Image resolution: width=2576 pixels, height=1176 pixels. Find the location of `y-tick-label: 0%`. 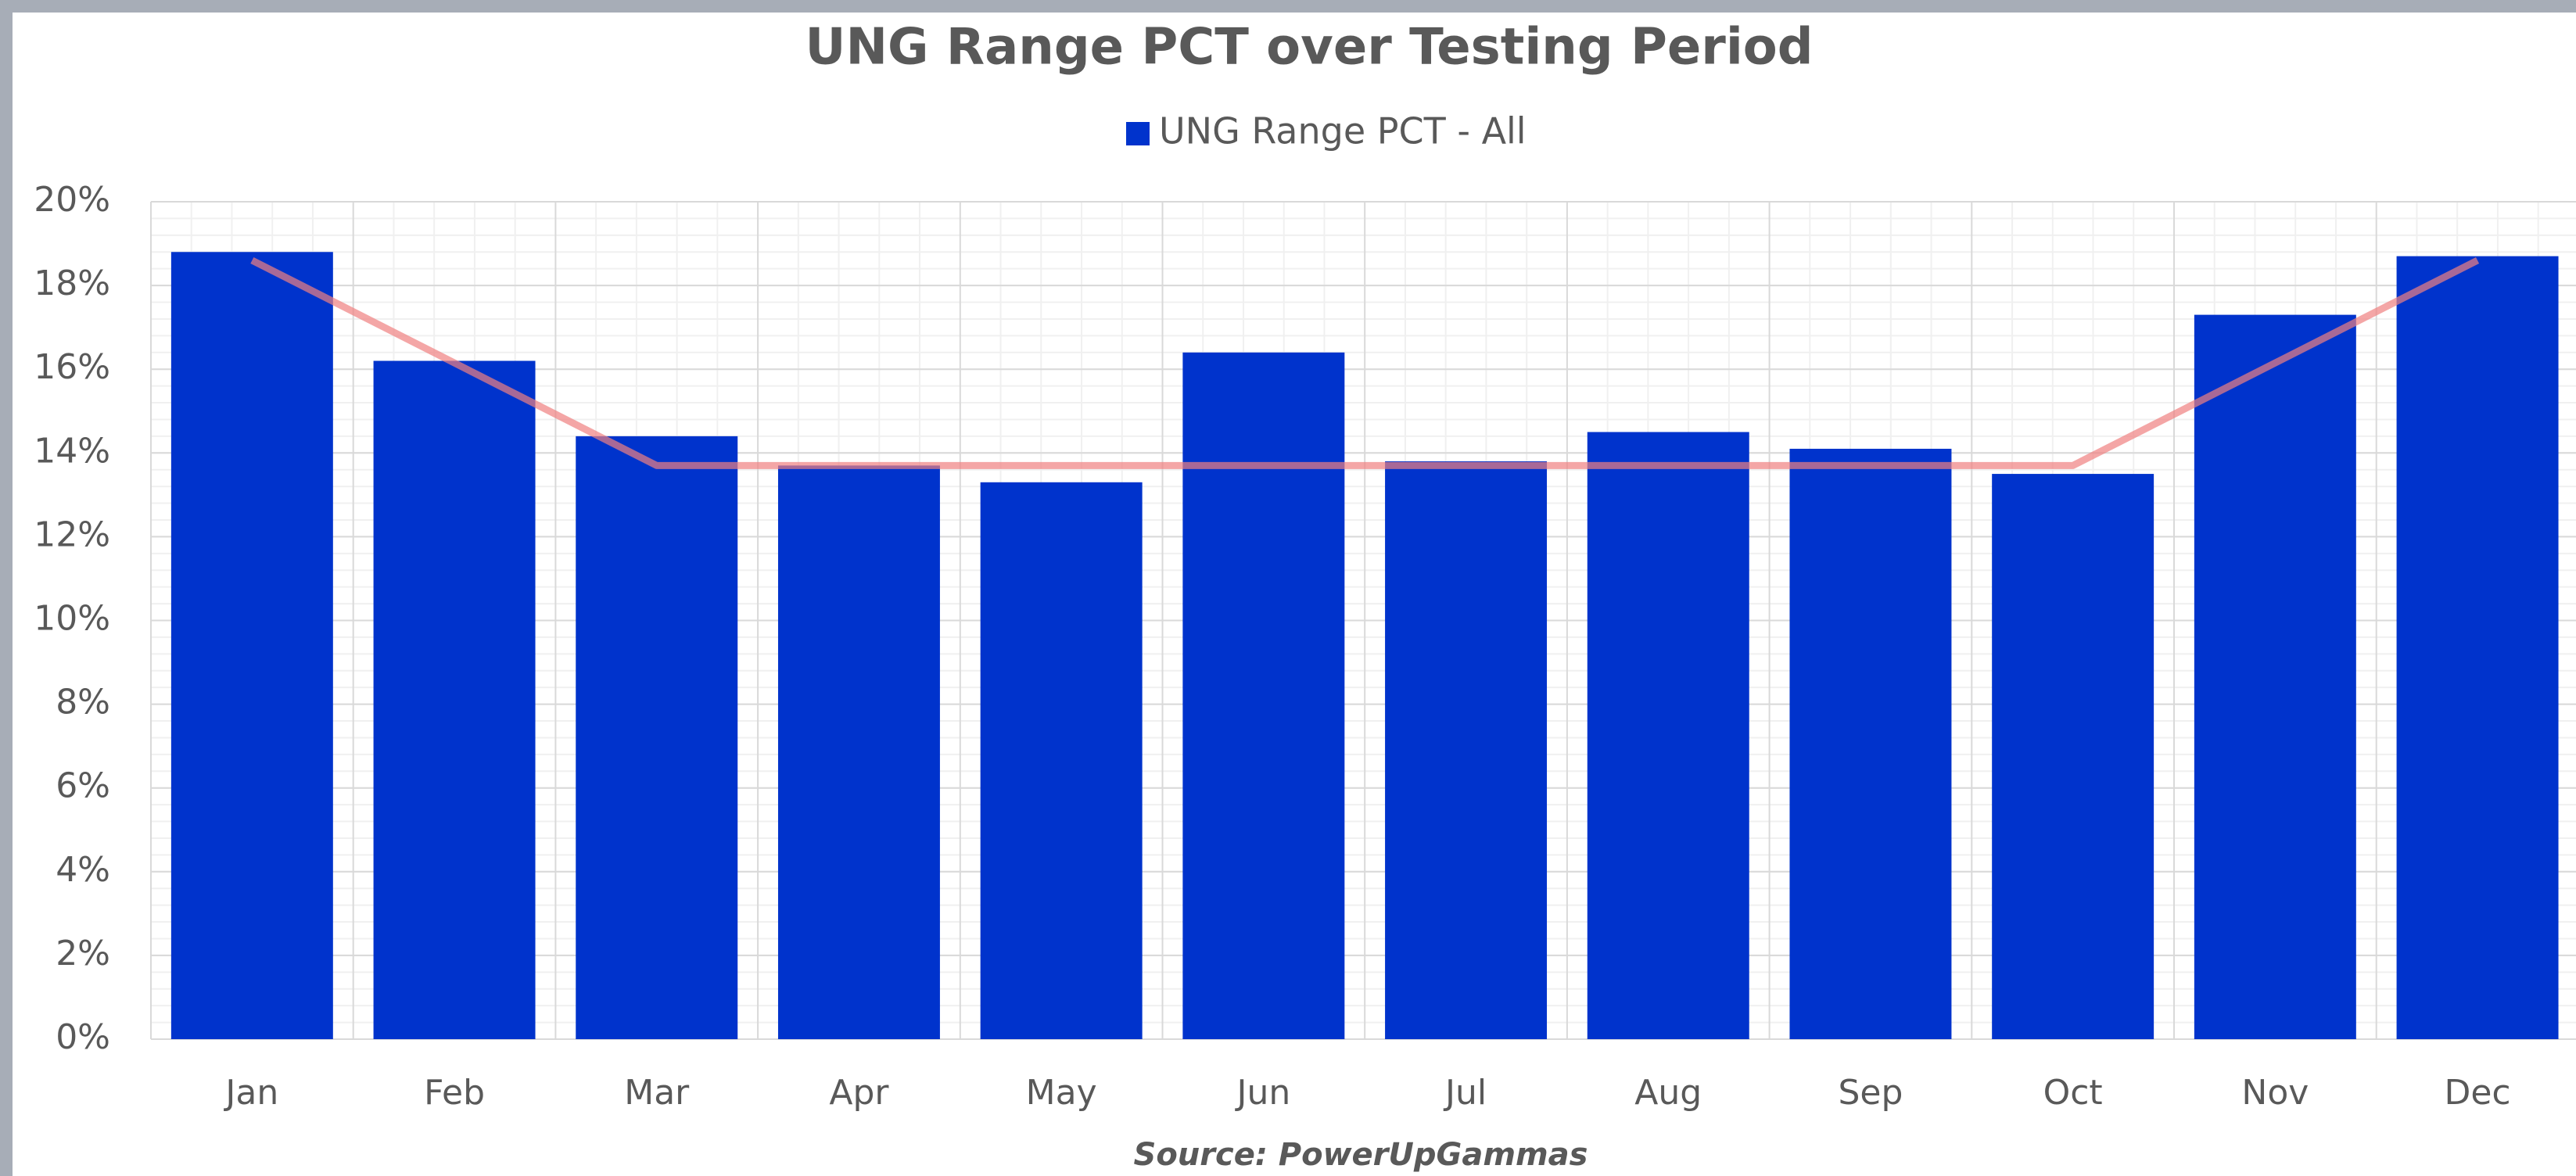

y-tick-label: 0% is located at coordinates (83, 1037).